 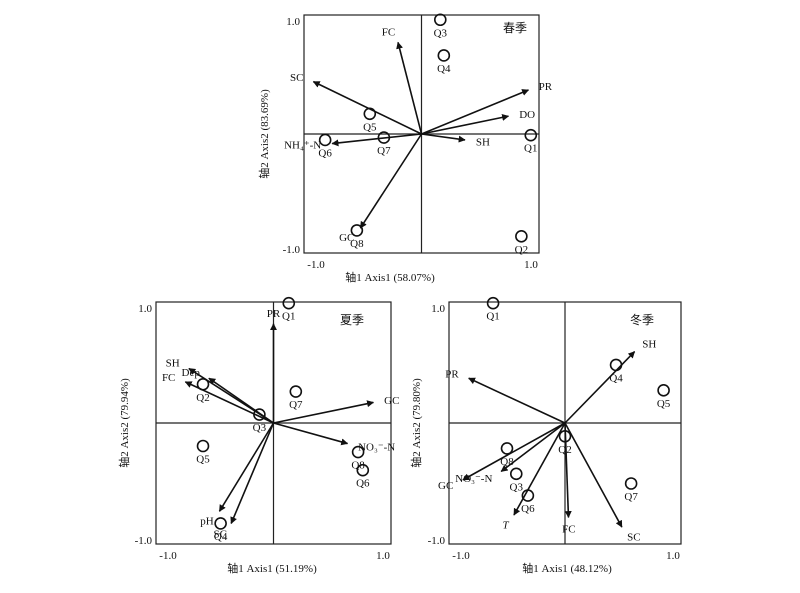 What do you see at coordinates (505, 526) in the screenshot?
I see `env-vector-label: T` at bounding box center [505, 526].